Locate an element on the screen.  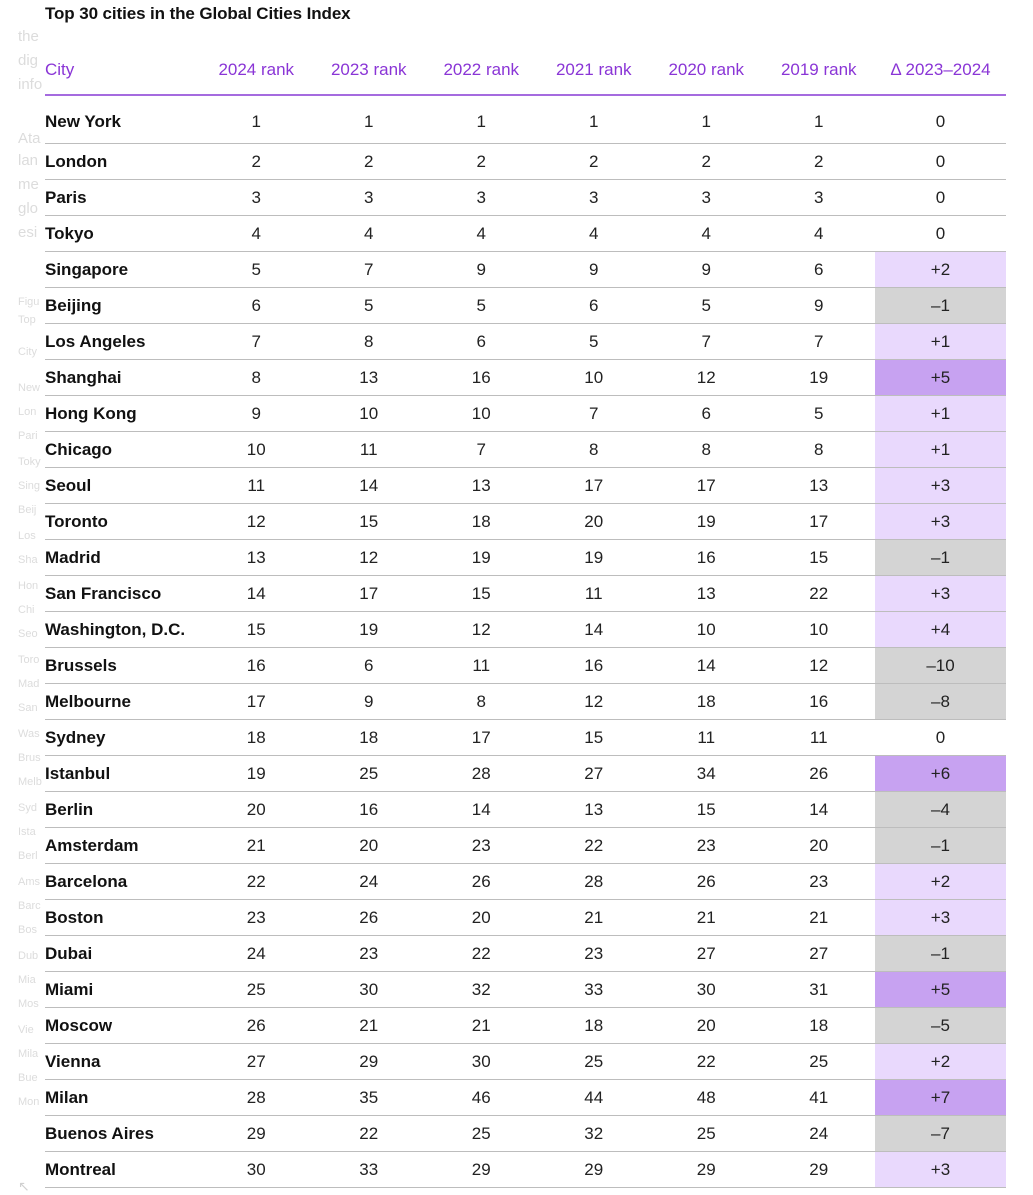
table-row: Vienna 27 29 30 25 22 25 +2 is located at coordinates (525, 1061).